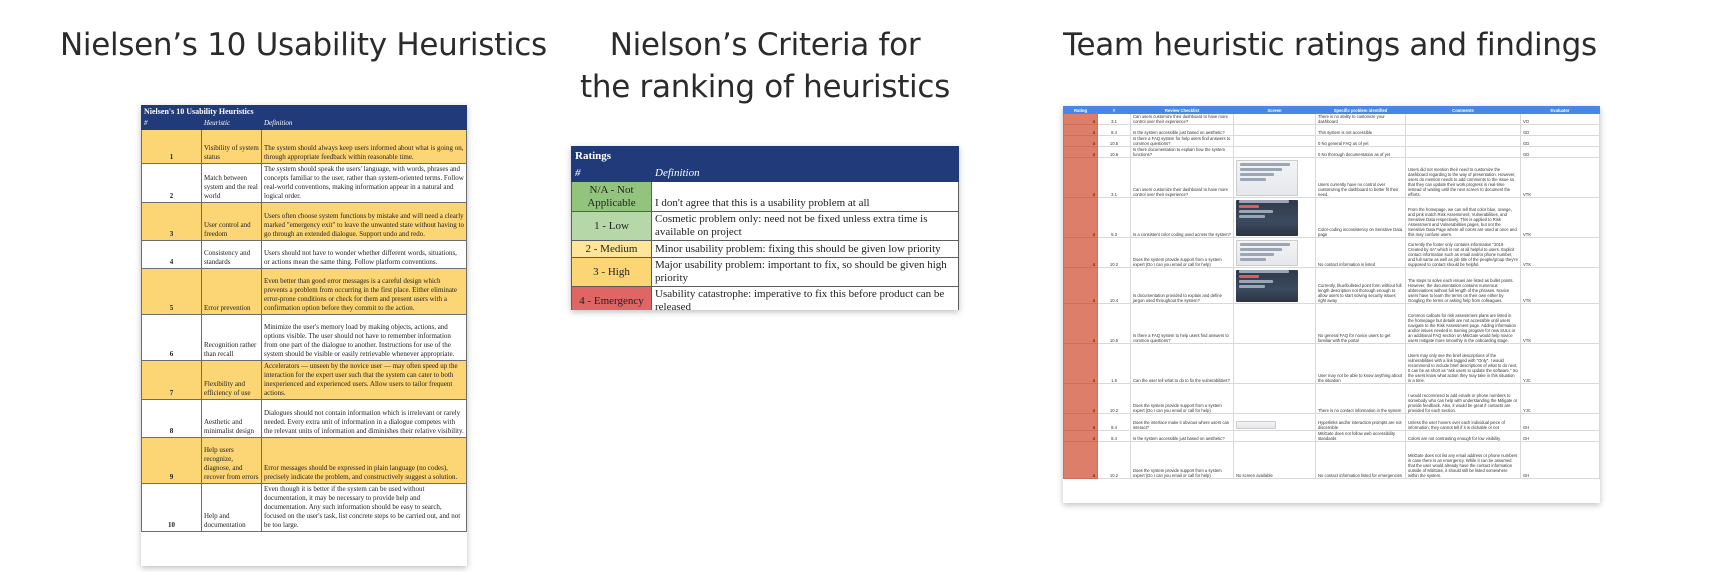  I want to click on heuristic-number: 9, so click(171, 460).